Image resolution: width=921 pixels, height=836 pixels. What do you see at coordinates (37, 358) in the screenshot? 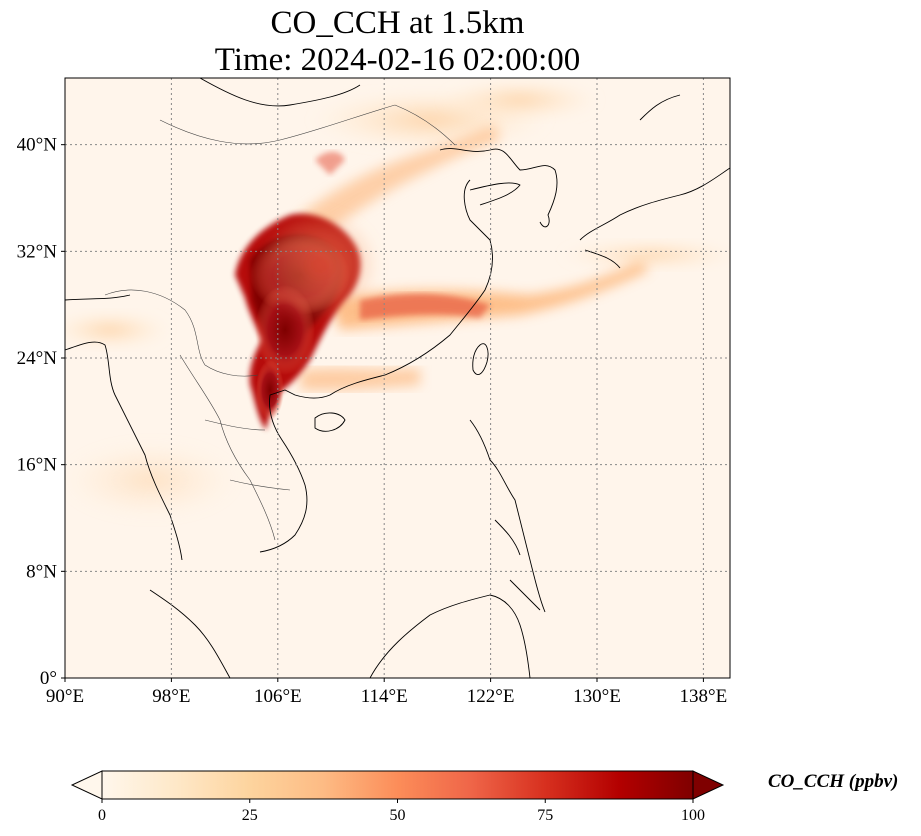
I see `lat-tick-label: 24°N` at bounding box center [37, 358].